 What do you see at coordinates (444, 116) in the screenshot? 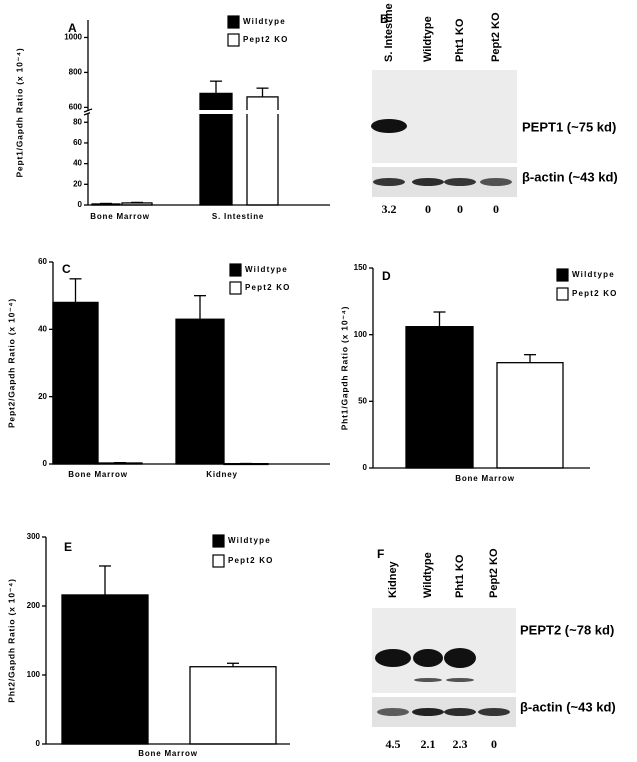
I see `blot-membrane` at bounding box center [444, 116].